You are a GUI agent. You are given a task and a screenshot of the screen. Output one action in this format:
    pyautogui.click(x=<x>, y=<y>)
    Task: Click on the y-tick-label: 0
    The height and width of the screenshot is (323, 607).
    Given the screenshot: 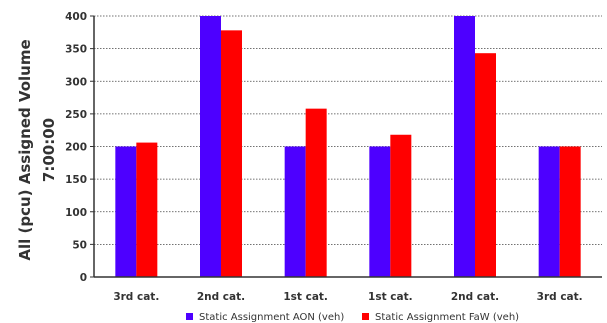 What is the action you would take?
    pyautogui.click(x=83, y=278)
    